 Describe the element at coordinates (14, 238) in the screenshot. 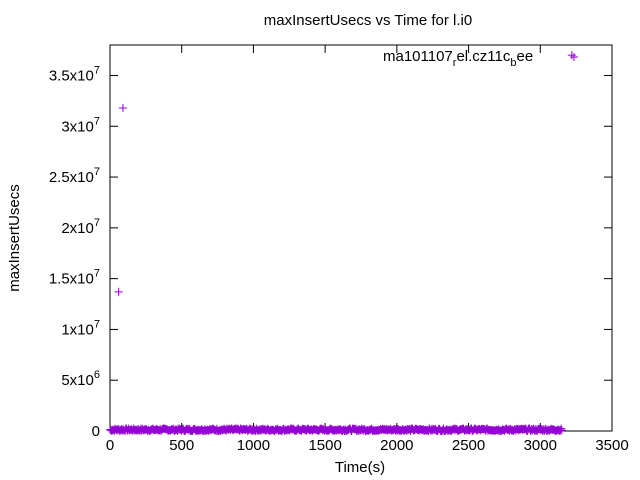

I see `y-axis-title: maxInsertUsecs` at that location.